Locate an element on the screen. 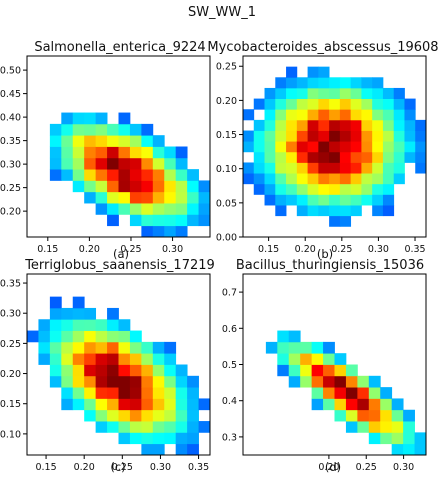 Image resolution: width=444 pixels, height=477 pixels. y-tick-label: 0.10 is located at coordinates (10, 434).